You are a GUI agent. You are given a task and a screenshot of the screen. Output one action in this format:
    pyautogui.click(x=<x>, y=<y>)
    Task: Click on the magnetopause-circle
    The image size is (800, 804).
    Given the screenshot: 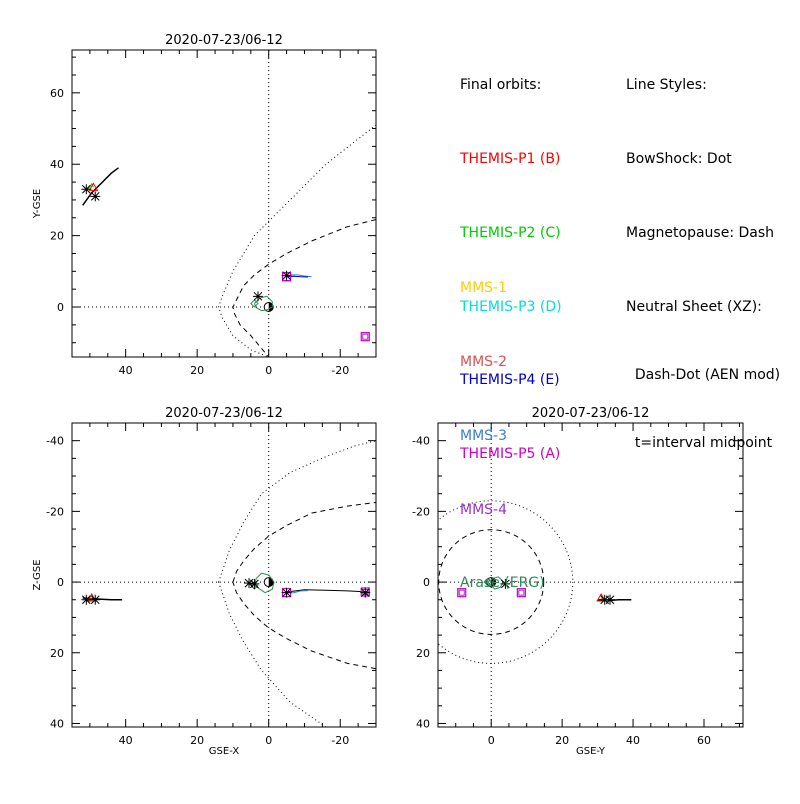 What is the action you would take?
    pyautogui.click(x=491, y=582)
    